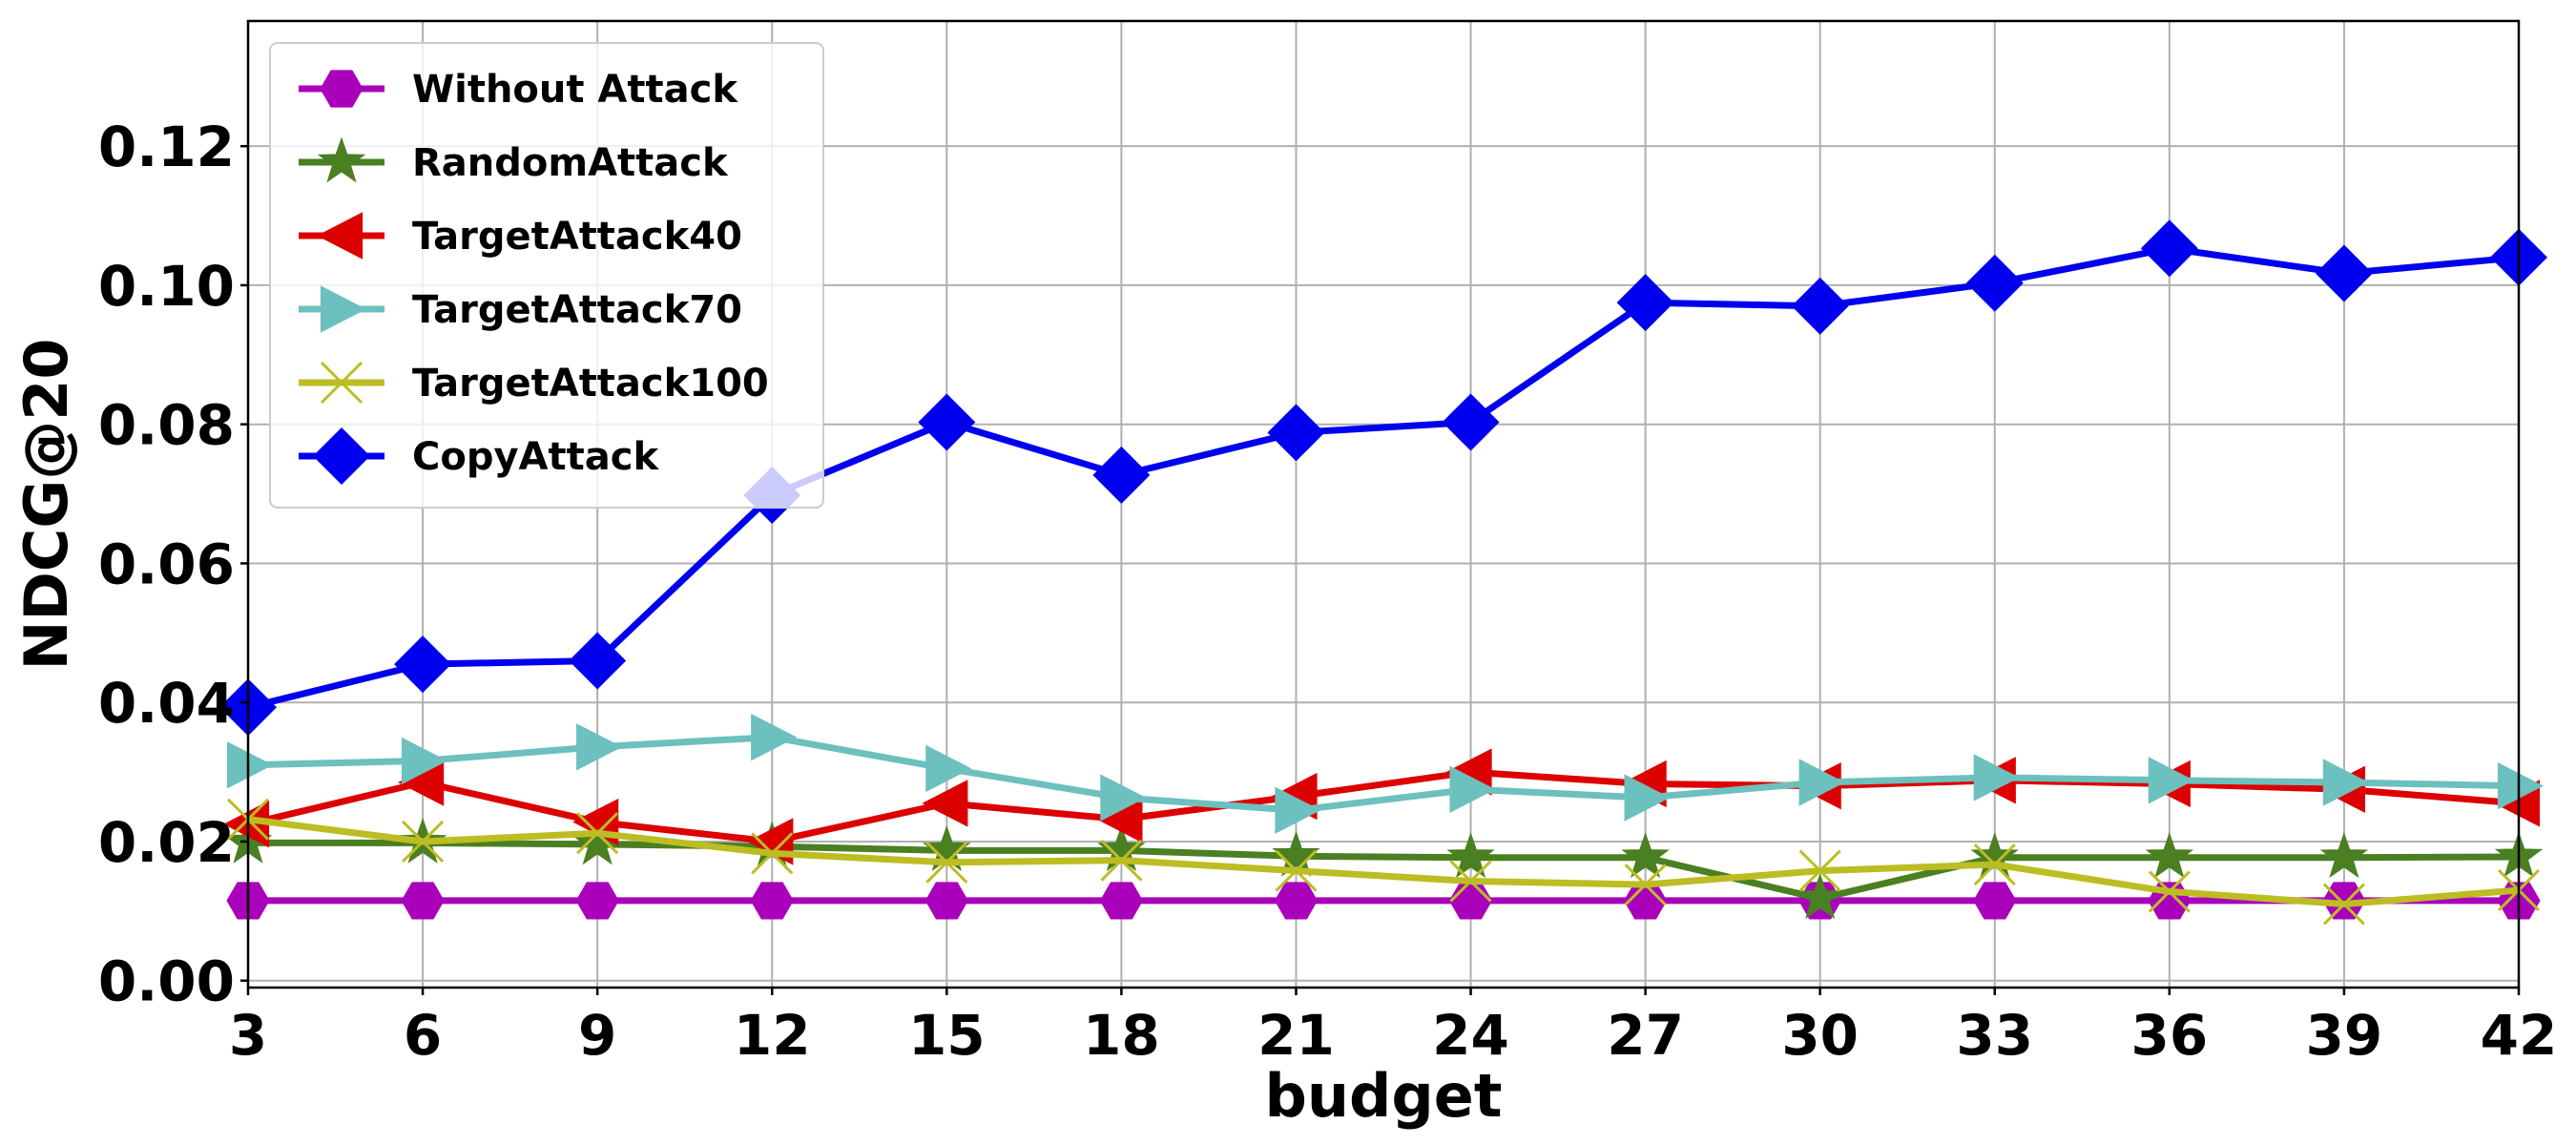  I want to click on y-tick-label: 0.06, so click(166, 563).